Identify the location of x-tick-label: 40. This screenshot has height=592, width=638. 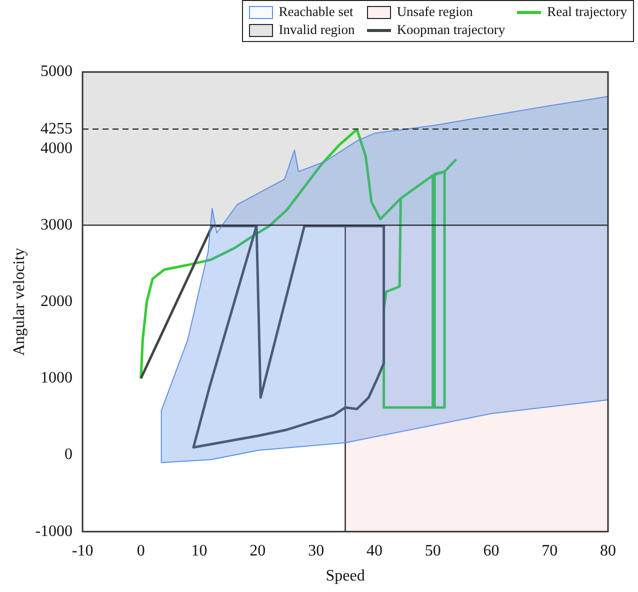
(374, 551).